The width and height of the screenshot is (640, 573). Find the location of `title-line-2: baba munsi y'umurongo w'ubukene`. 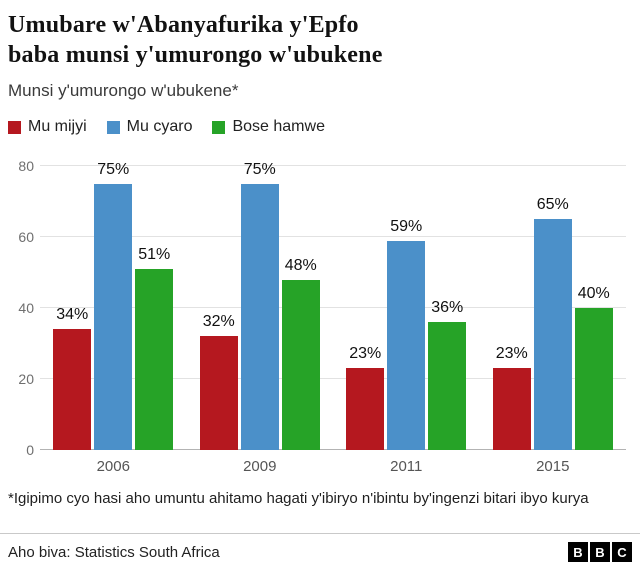

title-line-2: baba munsi y'umurongo w'ubukene is located at coordinates (195, 55).